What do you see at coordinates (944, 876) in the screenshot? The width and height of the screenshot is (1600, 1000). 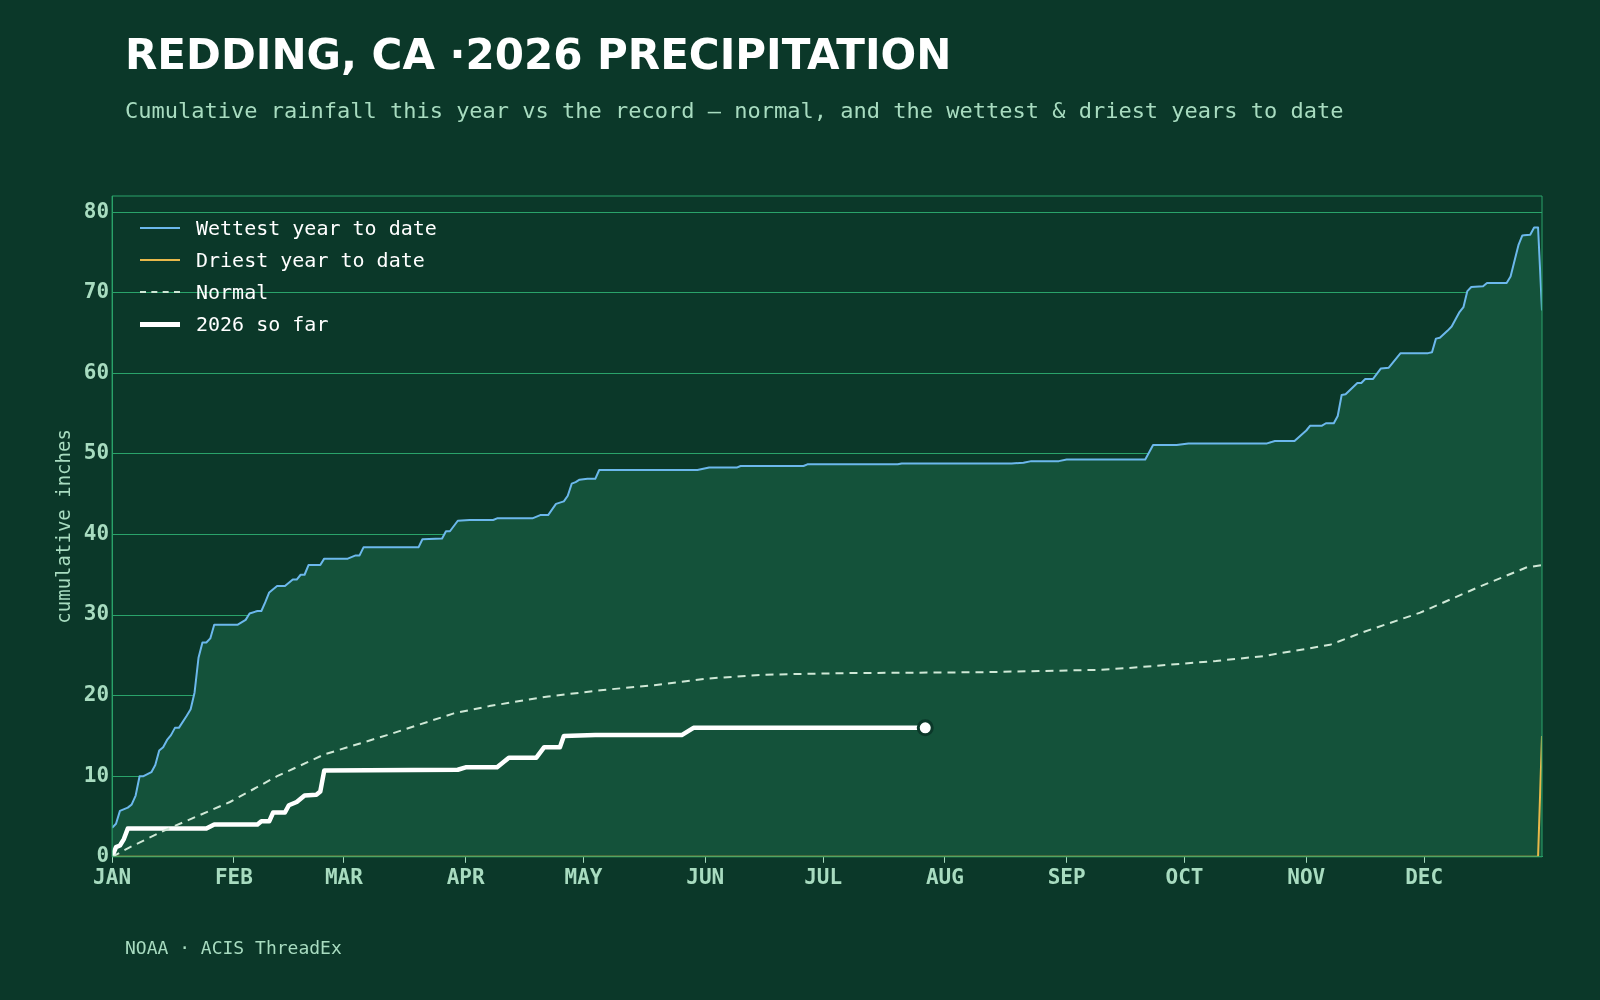 I see `x-tick-label: AUG` at bounding box center [944, 876].